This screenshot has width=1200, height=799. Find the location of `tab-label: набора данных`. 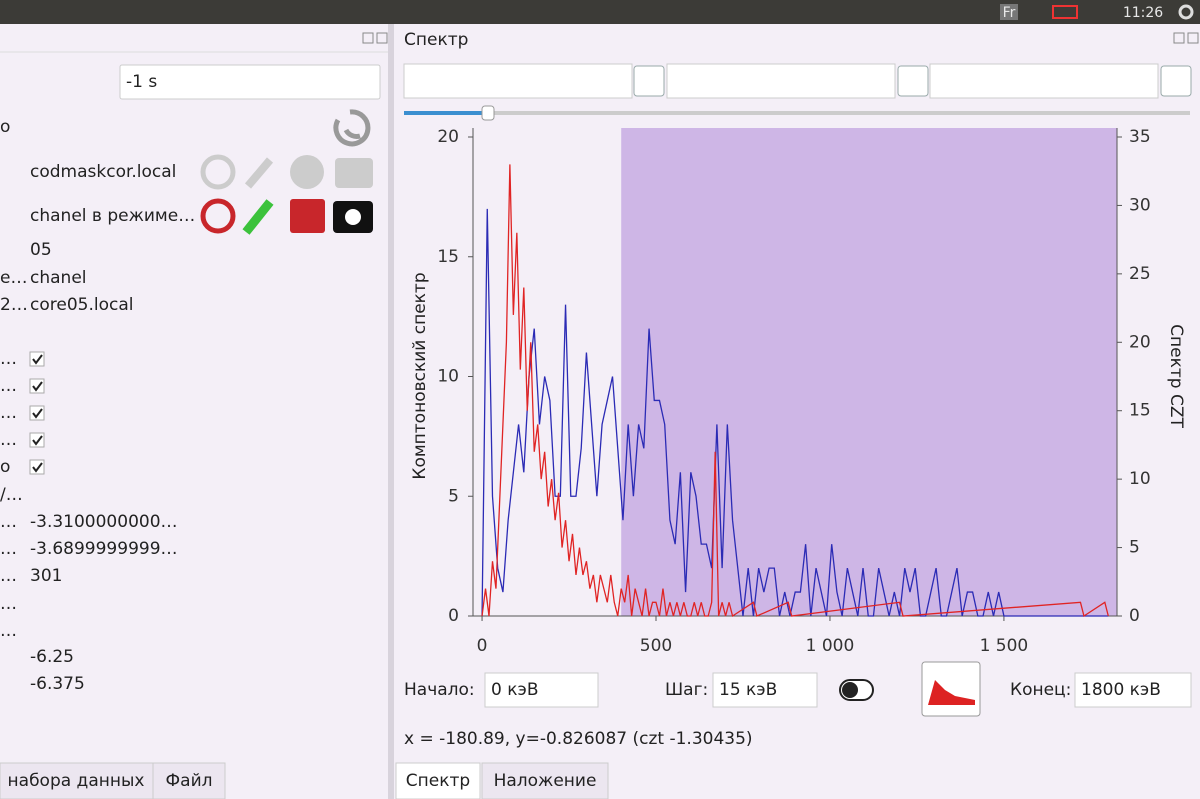

tab-label: набора данных is located at coordinates (76, 781).